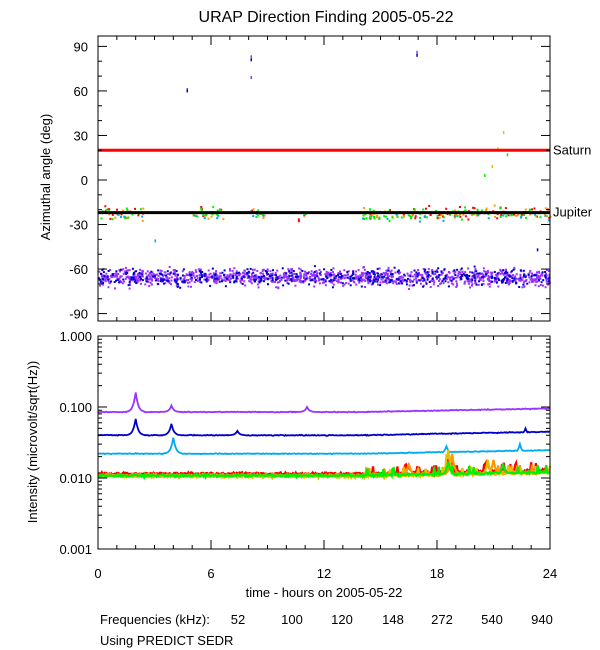 Image resolution: width=600 pixels, height=650 pixels. What do you see at coordinates (32, 442) in the screenshot?
I see `intensity-y-axis-label: Intensity (microvolt/sqrt(Hz))` at bounding box center [32, 442].